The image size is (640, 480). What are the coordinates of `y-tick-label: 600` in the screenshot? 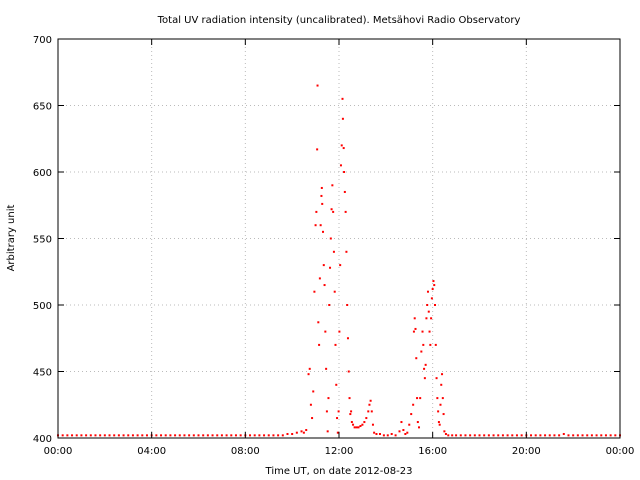 It's located at (42, 173).